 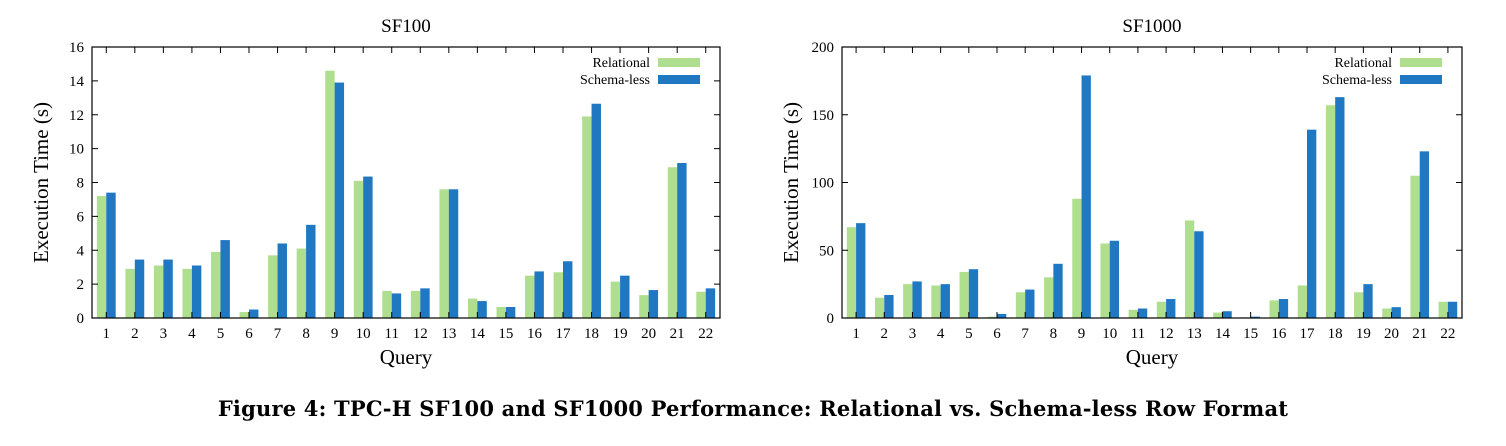 What do you see at coordinates (1054, 334) in the screenshot?
I see `chart2-x-tick-label: 8` at bounding box center [1054, 334].